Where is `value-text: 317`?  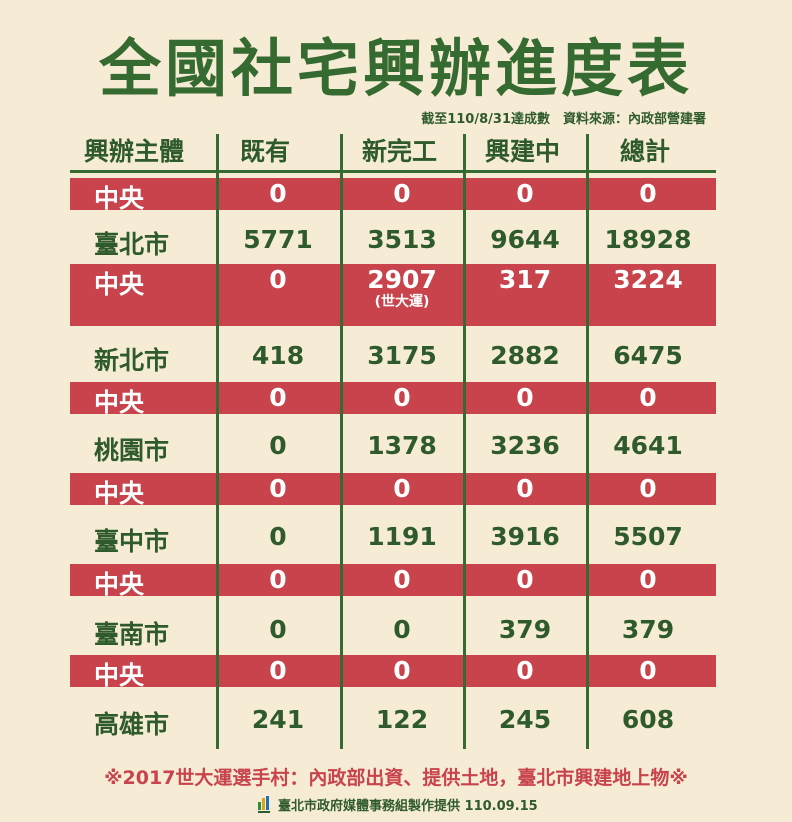
value-text: 317 is located at coordinates (525, 279).